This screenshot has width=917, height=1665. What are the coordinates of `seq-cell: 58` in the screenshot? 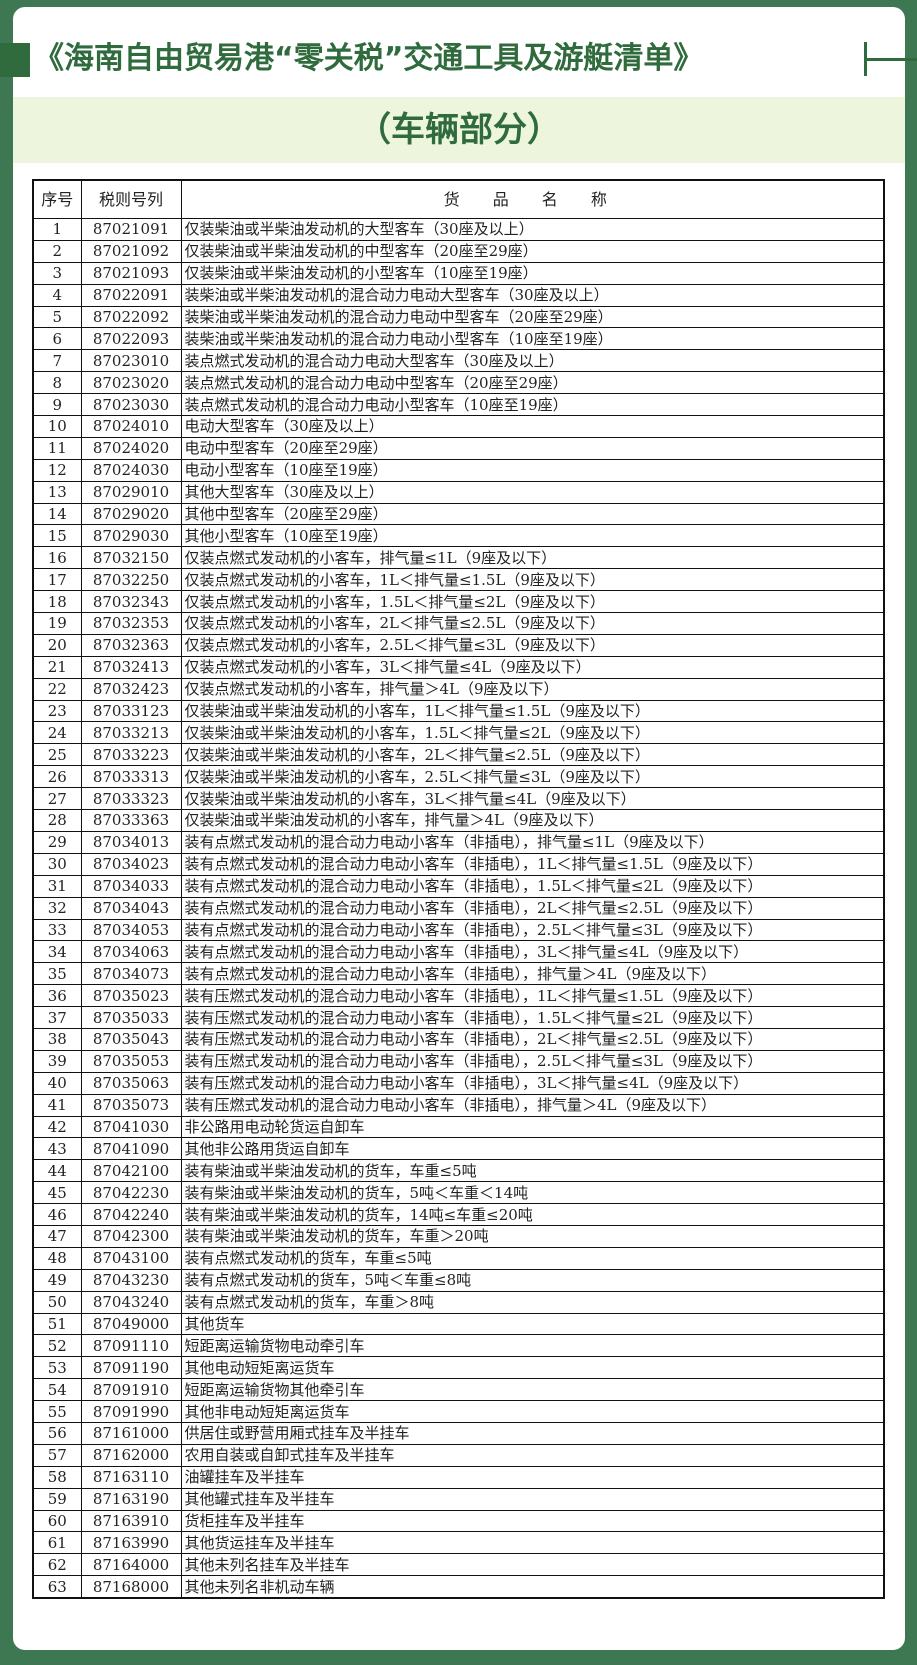 It's located at (57, 1477).